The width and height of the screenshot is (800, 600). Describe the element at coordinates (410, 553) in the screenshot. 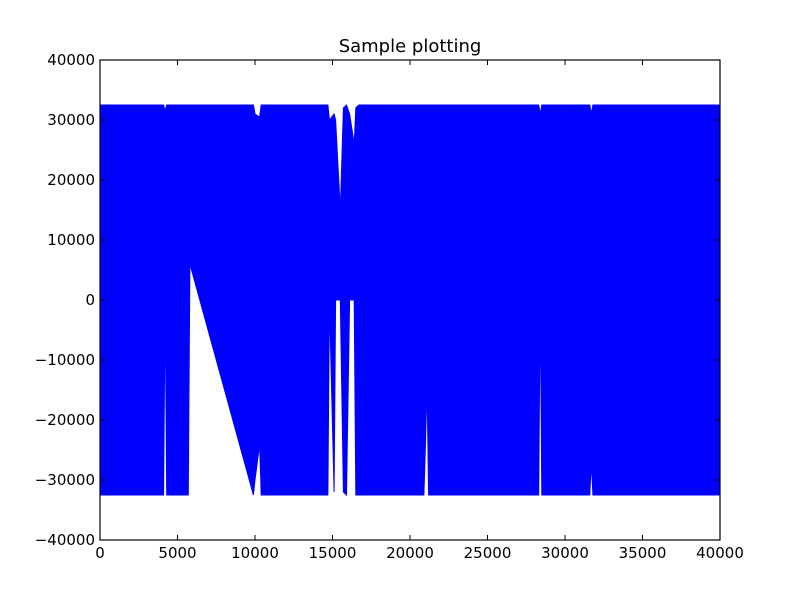

I see `x-tick-label: 20000` at that location.